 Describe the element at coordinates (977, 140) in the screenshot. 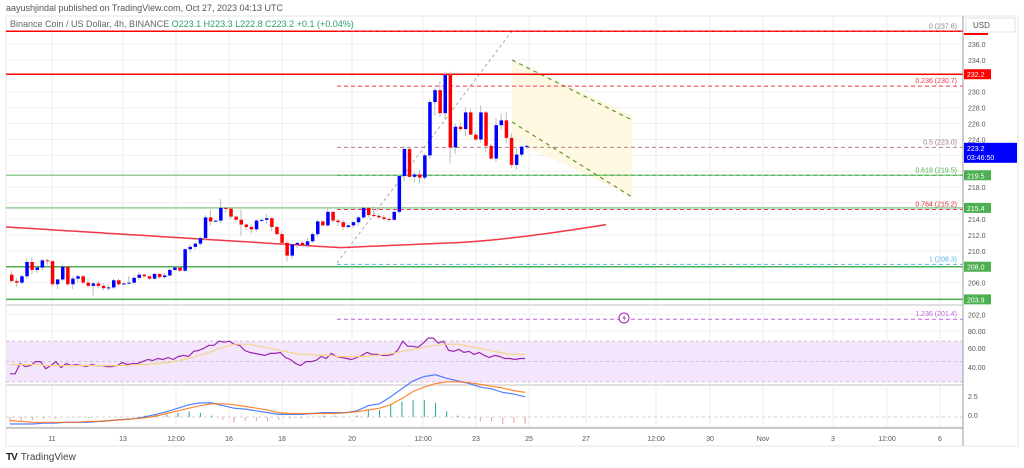

I see `price-tick: 224.0` at that location.